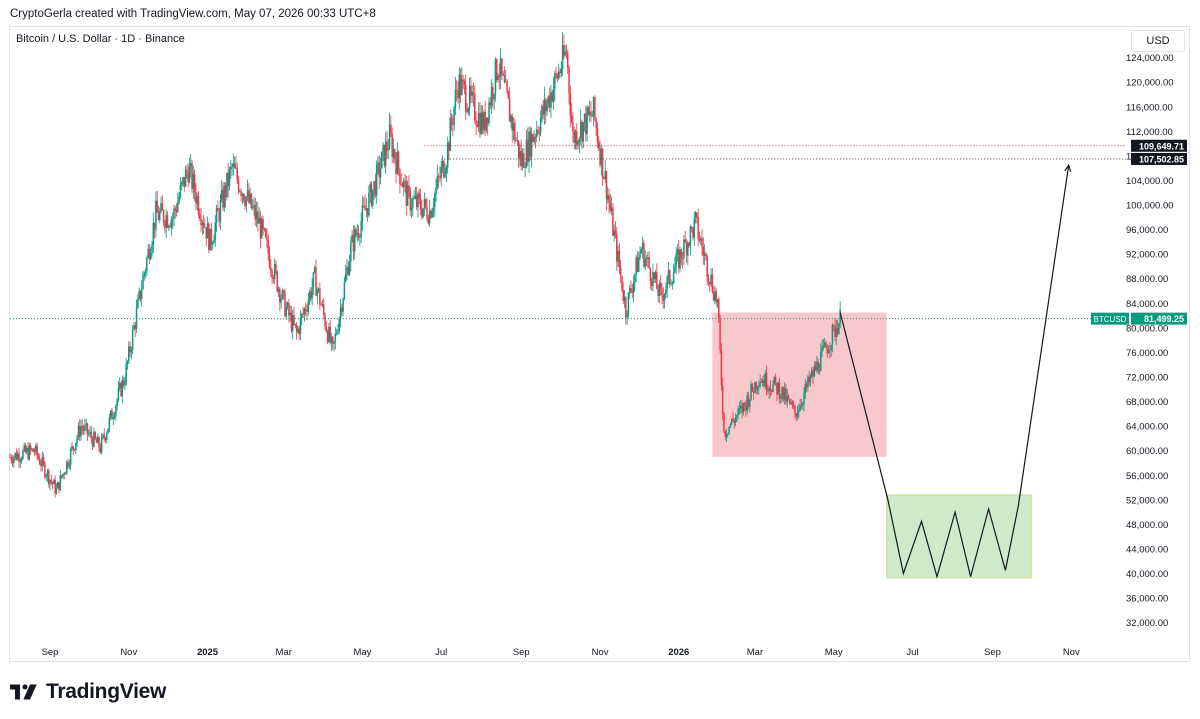 This screenshot has width=1200, height=719. What do you see at coordinates (1147, 230) in the screenshot?
I see `y-tick-label: 96,000.00` at bounding box center [1147, 230].